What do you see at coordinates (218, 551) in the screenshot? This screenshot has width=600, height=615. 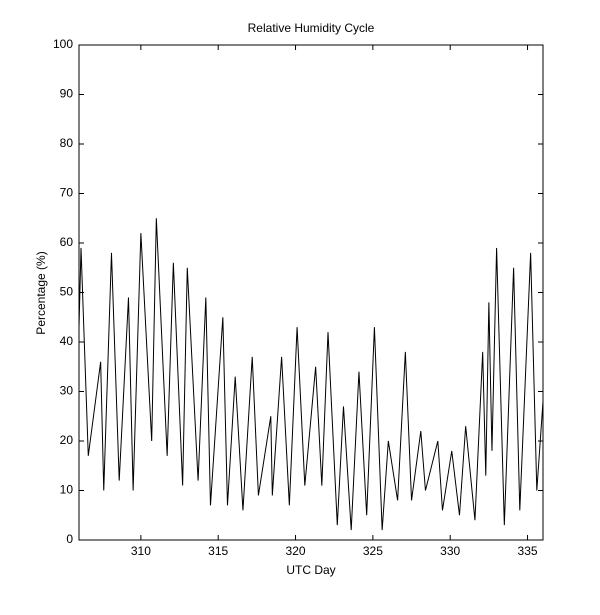 I see `x-tick-label: 315` at bounding box center [218, 551].